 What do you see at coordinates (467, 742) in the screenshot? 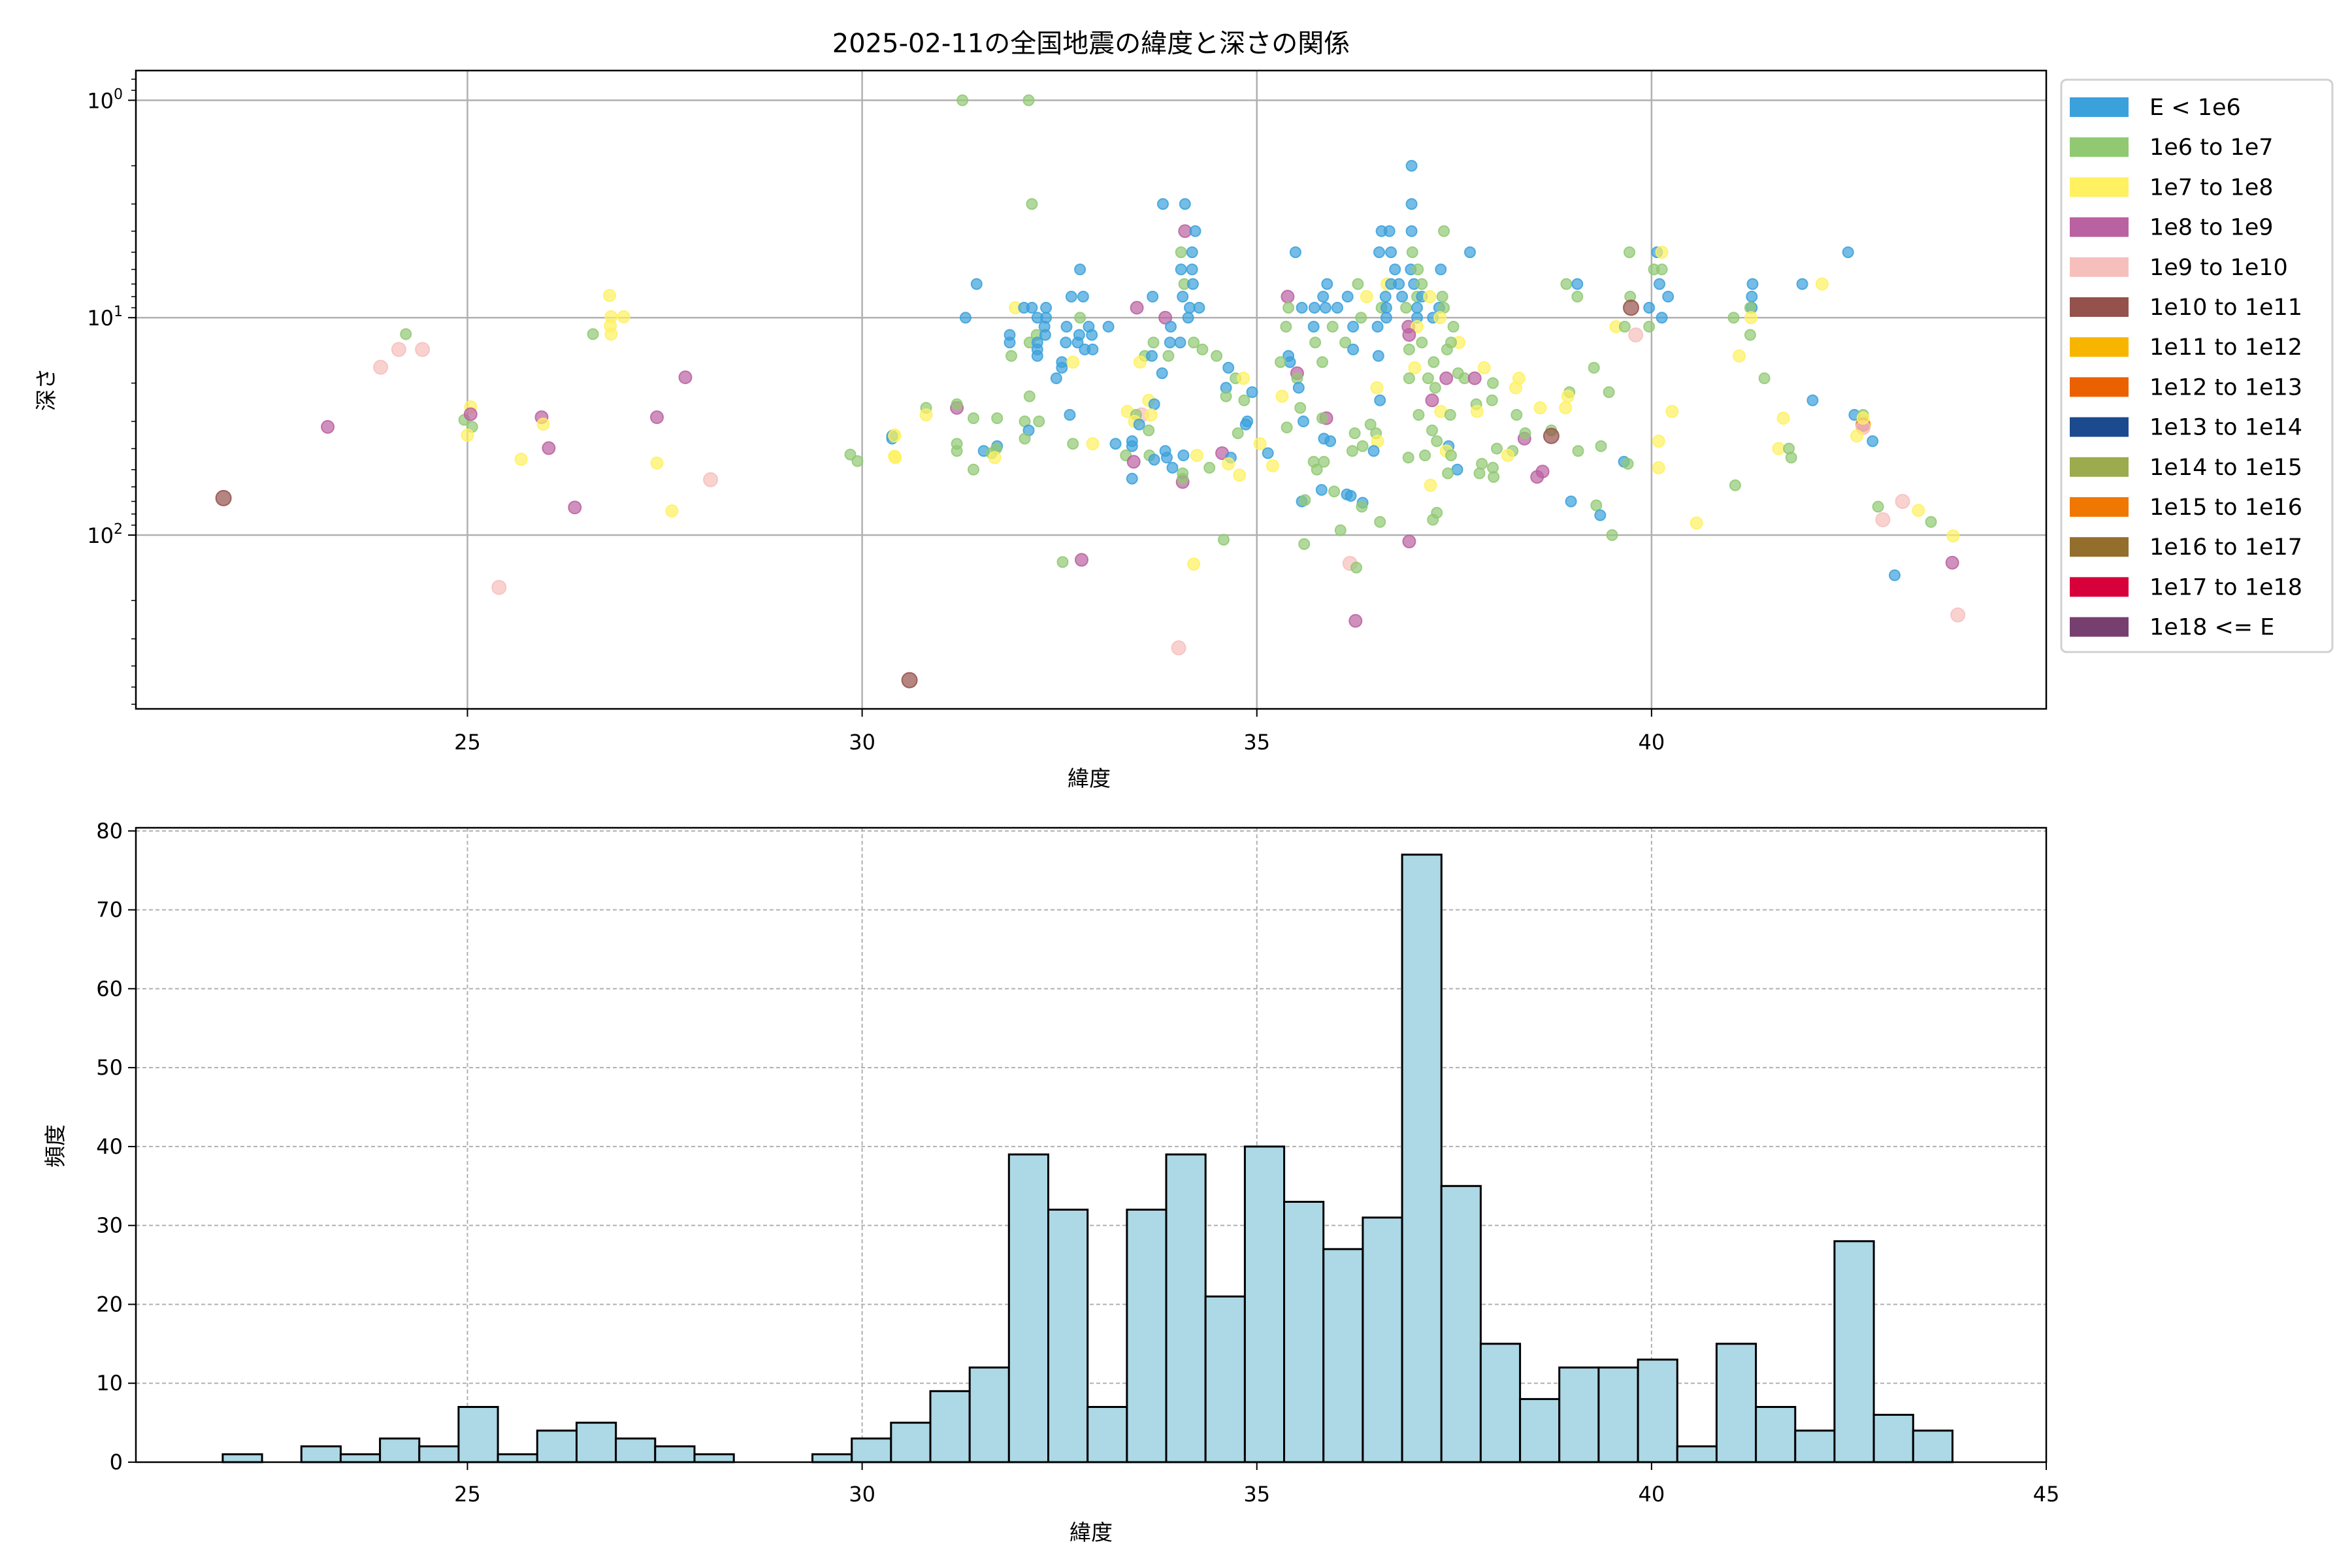
I see `x-tick-label: 25` at bounding box center [467, 742].